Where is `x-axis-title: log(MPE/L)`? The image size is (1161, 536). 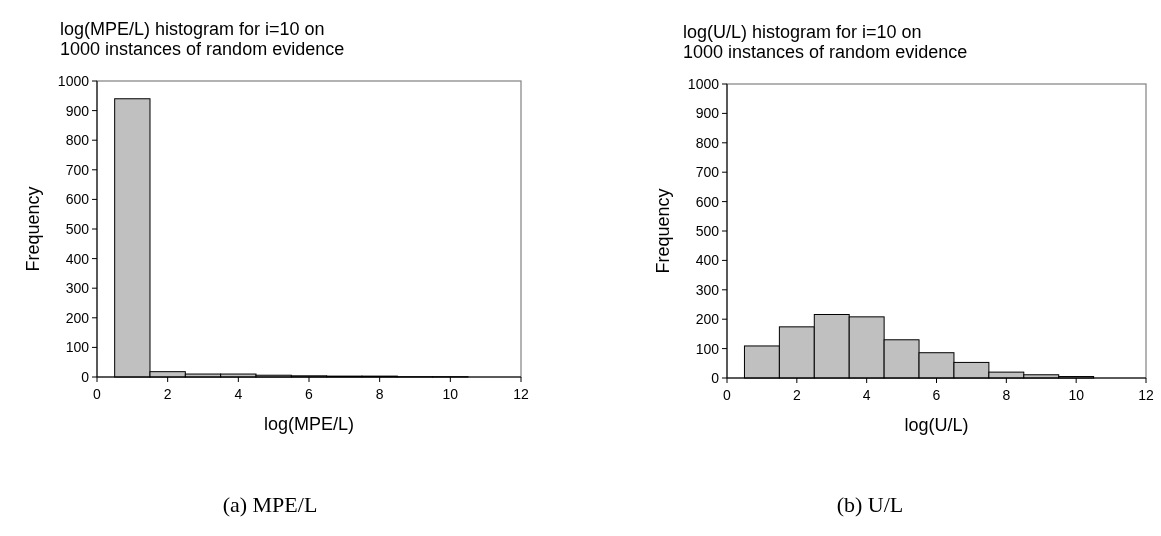
x-axis-title: log(MPE/L) is located at coordinates (309, 424).